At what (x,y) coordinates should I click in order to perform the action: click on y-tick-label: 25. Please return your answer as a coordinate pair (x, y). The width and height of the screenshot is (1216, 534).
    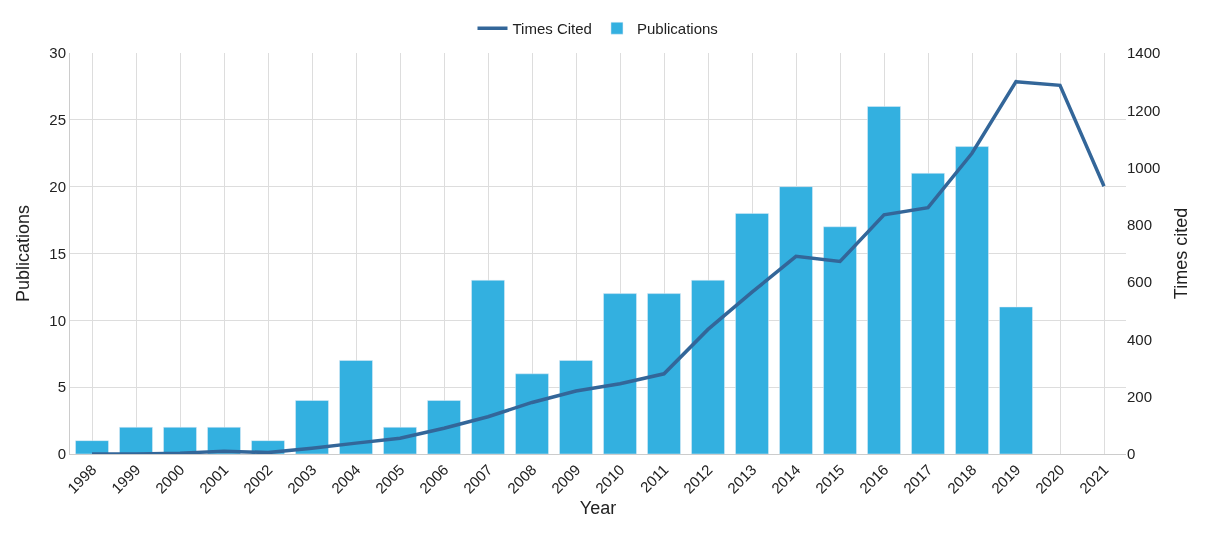
    Looking at the image, I should click on (57, 120).